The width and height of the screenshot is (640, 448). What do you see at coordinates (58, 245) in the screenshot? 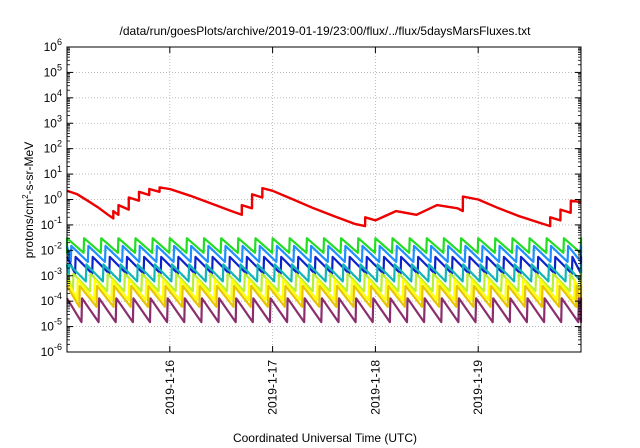
I see `y-tick-label-exponent: -2` at bounding box center [58, 245].